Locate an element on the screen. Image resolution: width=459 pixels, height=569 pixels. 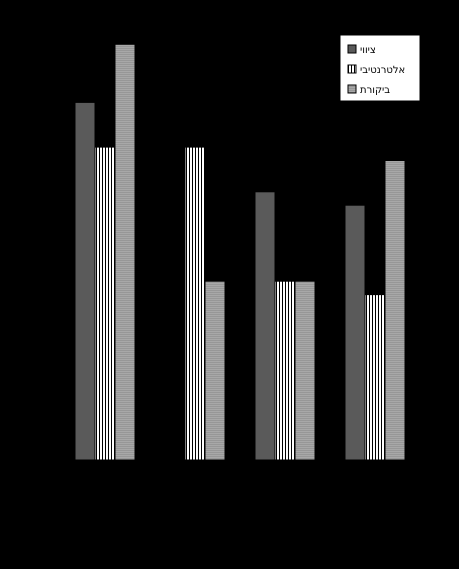
y-tick-label: 40% is located at coordinates (45, 281).